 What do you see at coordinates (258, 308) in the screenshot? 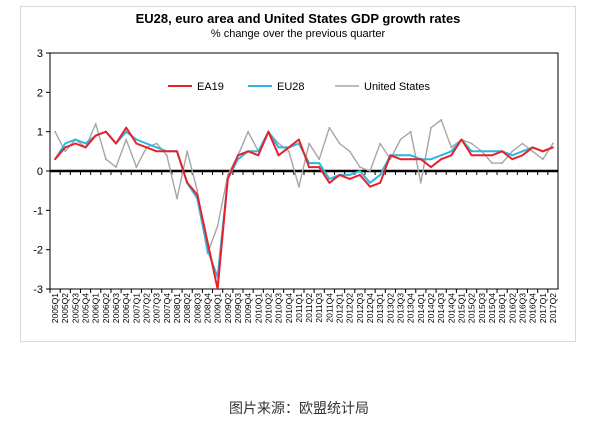
I see `x-tick-label: 2010Q1` at bounding box center [258, 308].